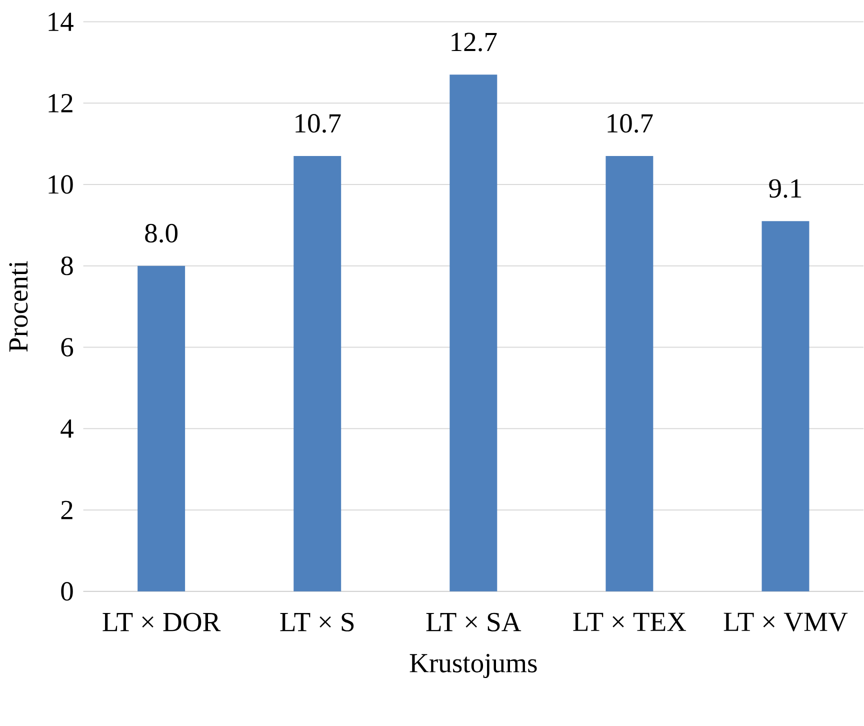 The height and width of the screenshot is (726, 864). Describe the element at coordinates (67, 429) in the screenshot. I see `y-tick-label: 4` at that location.